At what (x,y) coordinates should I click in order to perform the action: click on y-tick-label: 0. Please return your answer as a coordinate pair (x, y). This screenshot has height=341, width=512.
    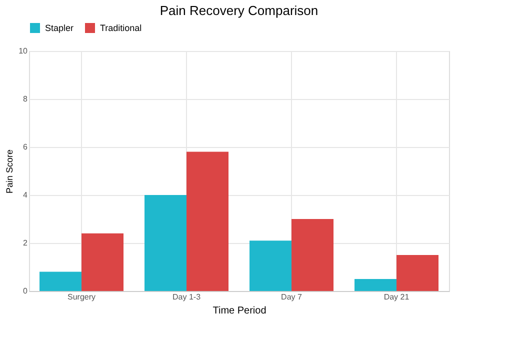
    Looking at the image, I should click on (25, 291).